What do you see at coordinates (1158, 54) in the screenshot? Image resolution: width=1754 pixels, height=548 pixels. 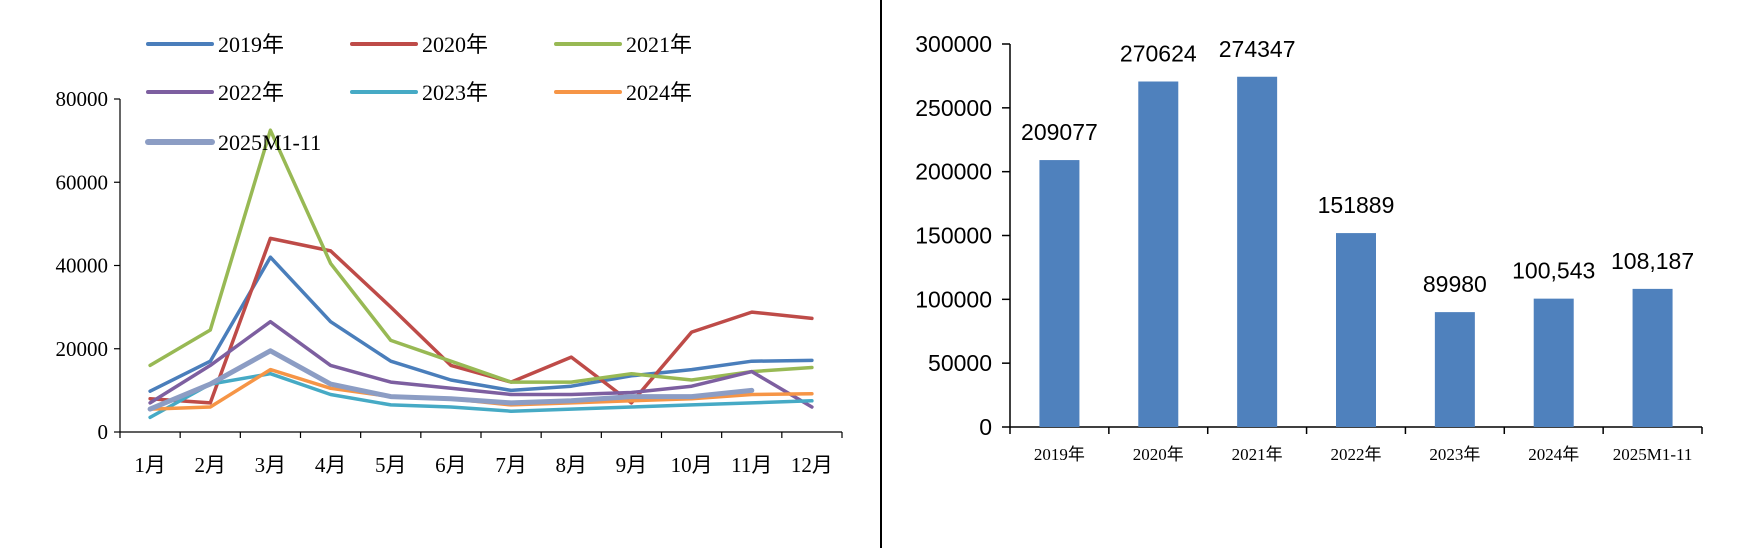 I see `bar-data-label: 270624` at bounding box center [1158, 54].